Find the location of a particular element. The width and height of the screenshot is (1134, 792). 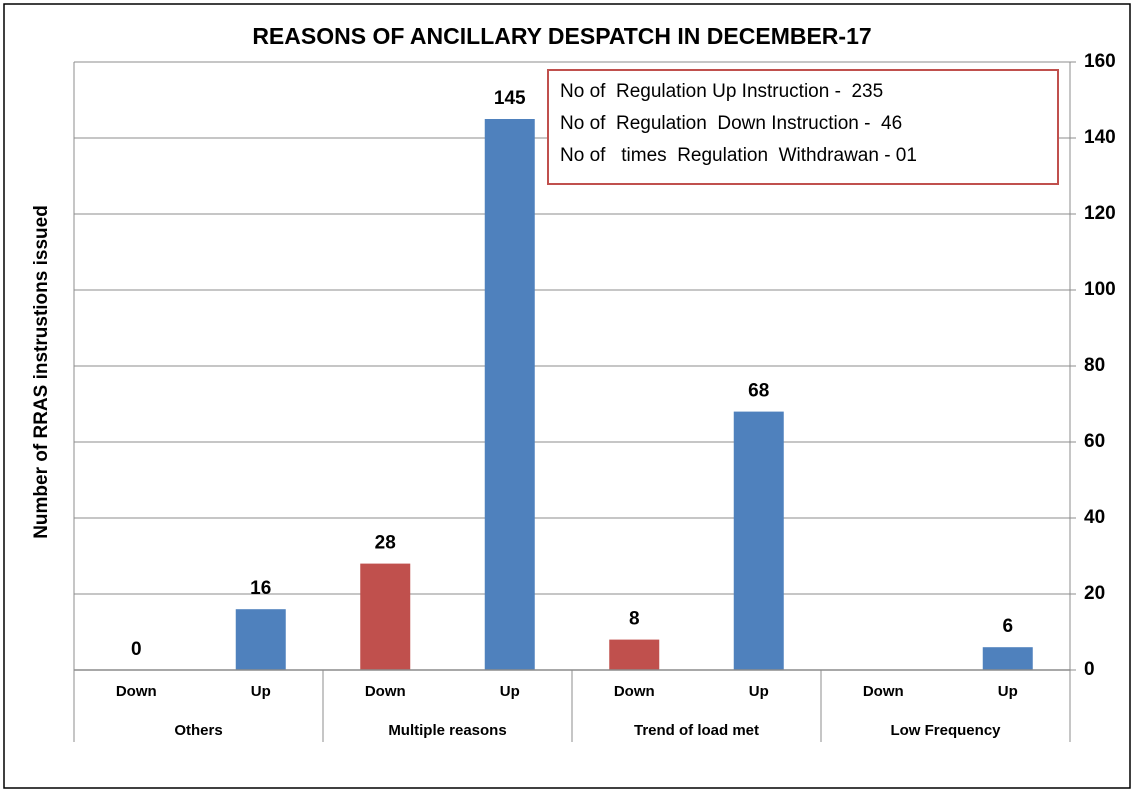

data-label: 6 is located at coordinates (1007, 626).